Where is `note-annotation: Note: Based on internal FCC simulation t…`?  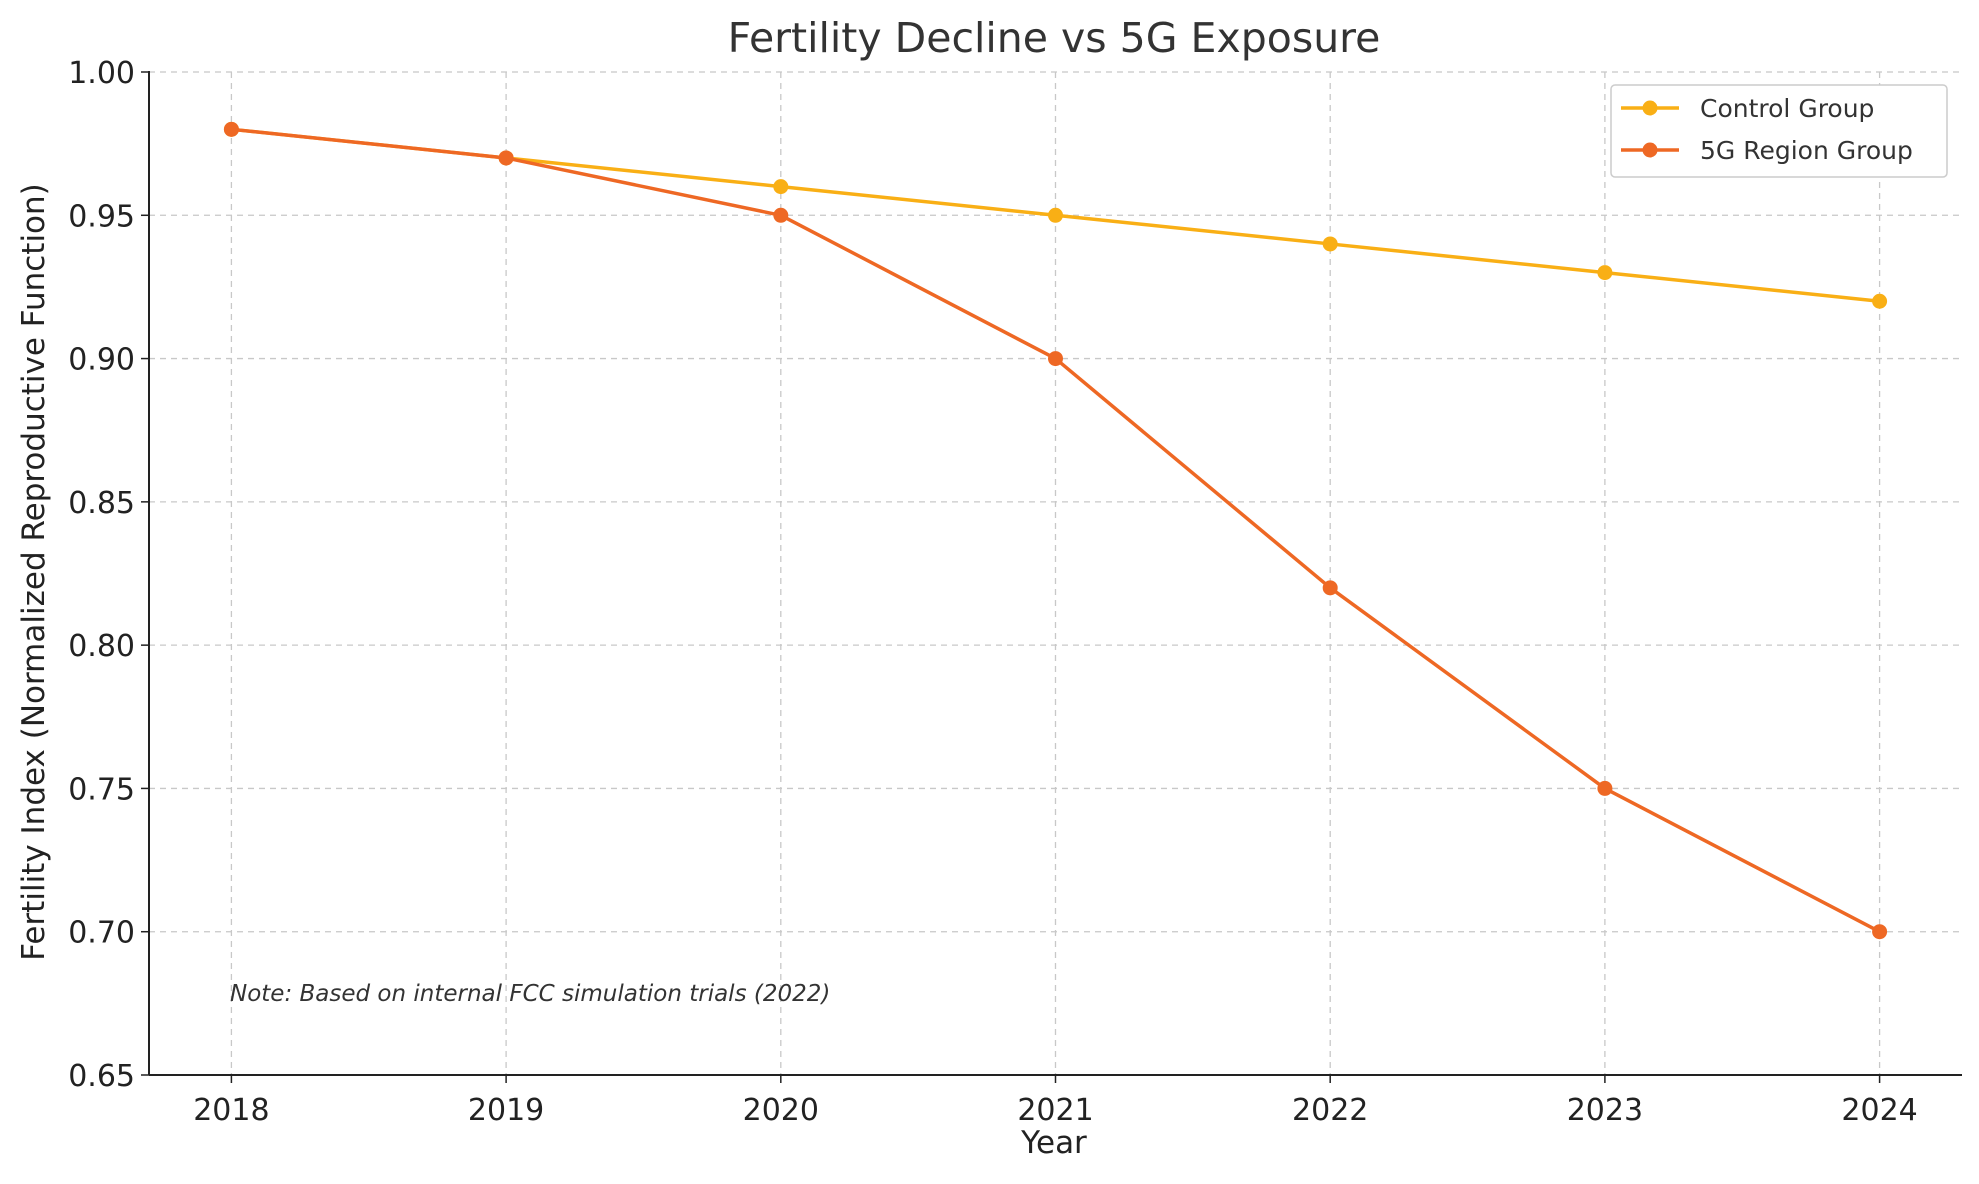
note-annotation: Note: Based on internal FCC simulation t… is located at coordinates (530, 994).